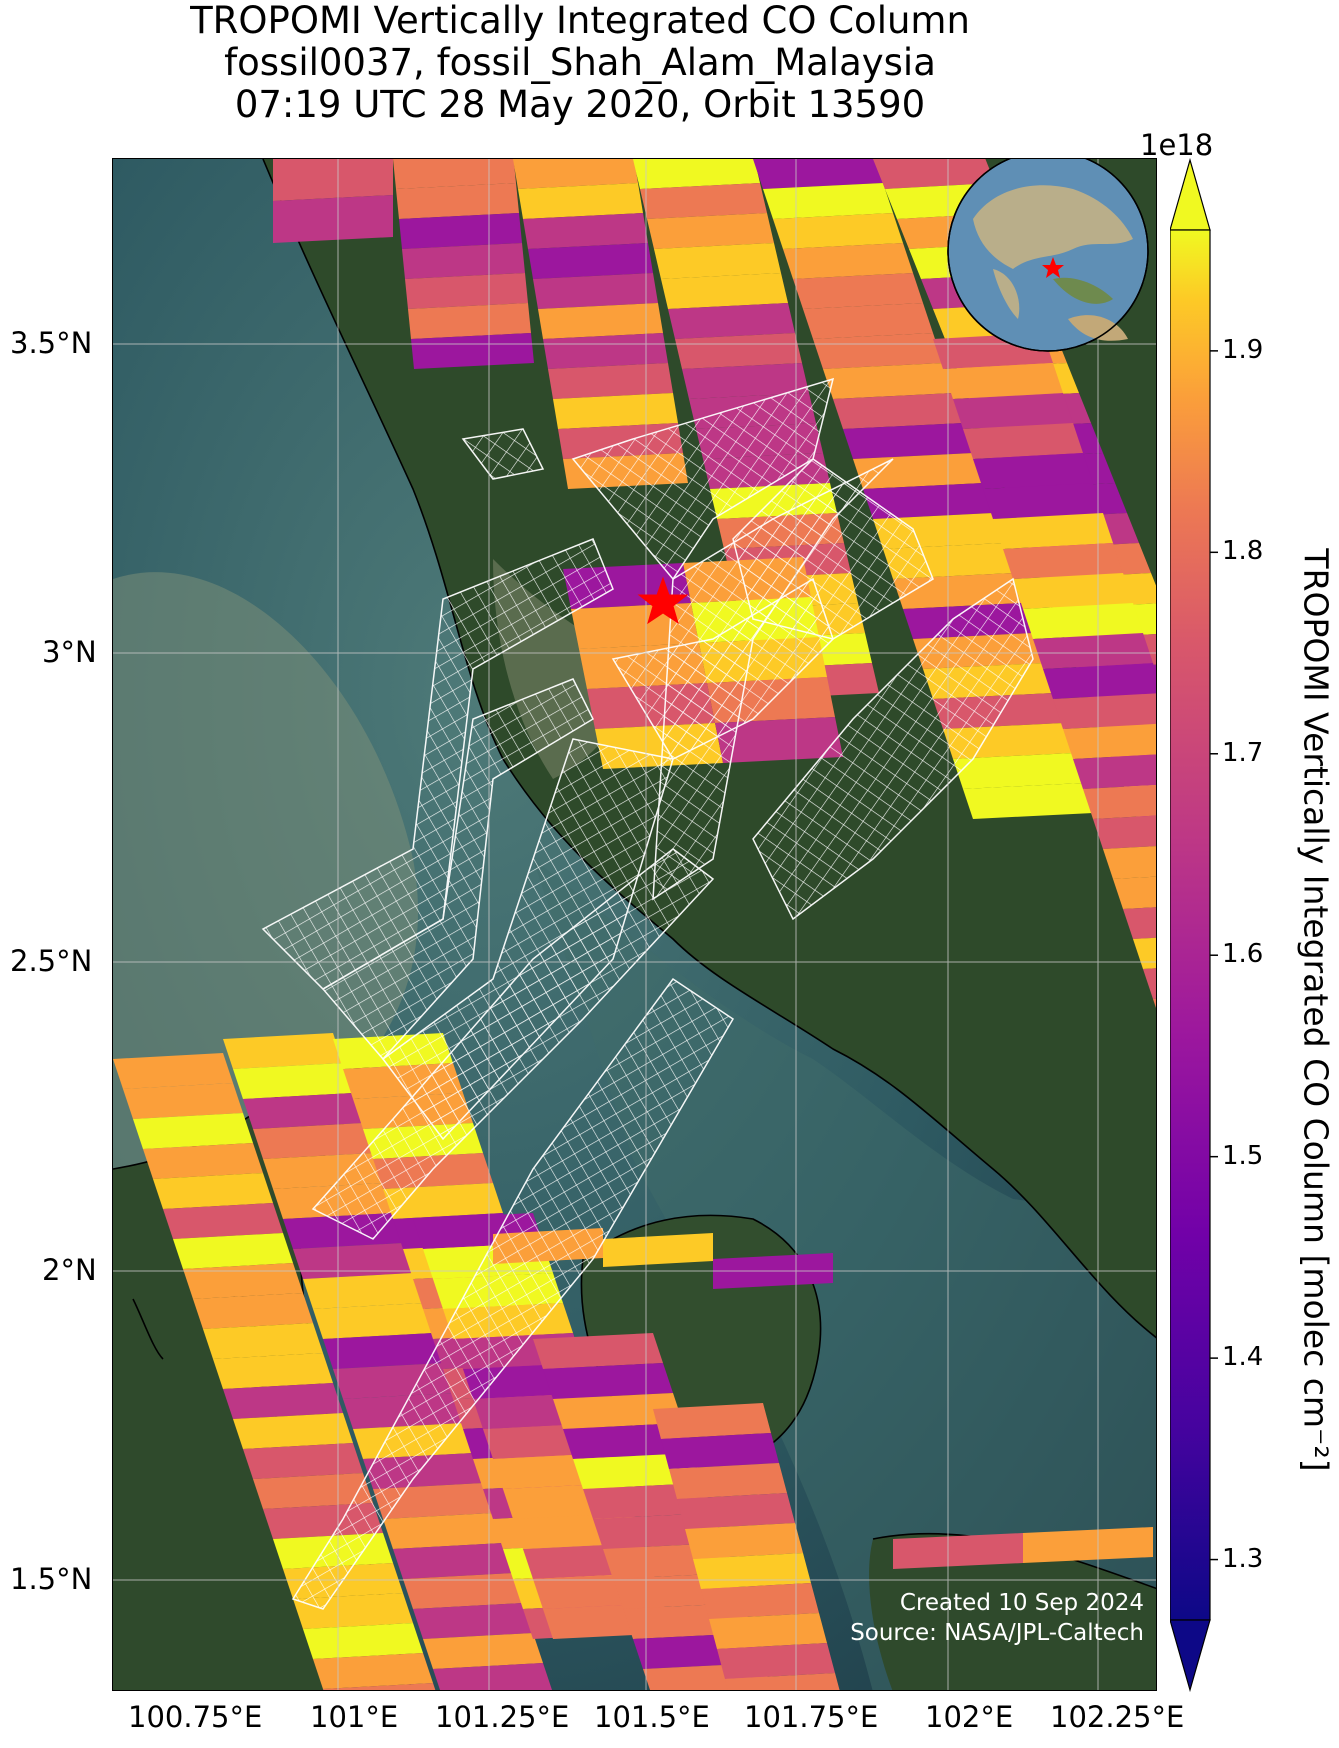  I want to click on title-line-2: fossil0037, fossil_Shah_Alam_Malaysia, so click(580, 62).